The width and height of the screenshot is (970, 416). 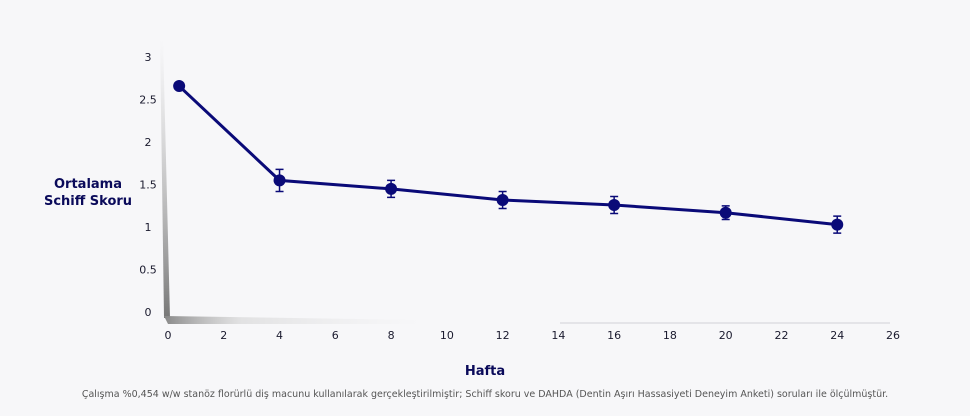 I want to click on y-tick-label: 0.5, so click(x=148, y=270).